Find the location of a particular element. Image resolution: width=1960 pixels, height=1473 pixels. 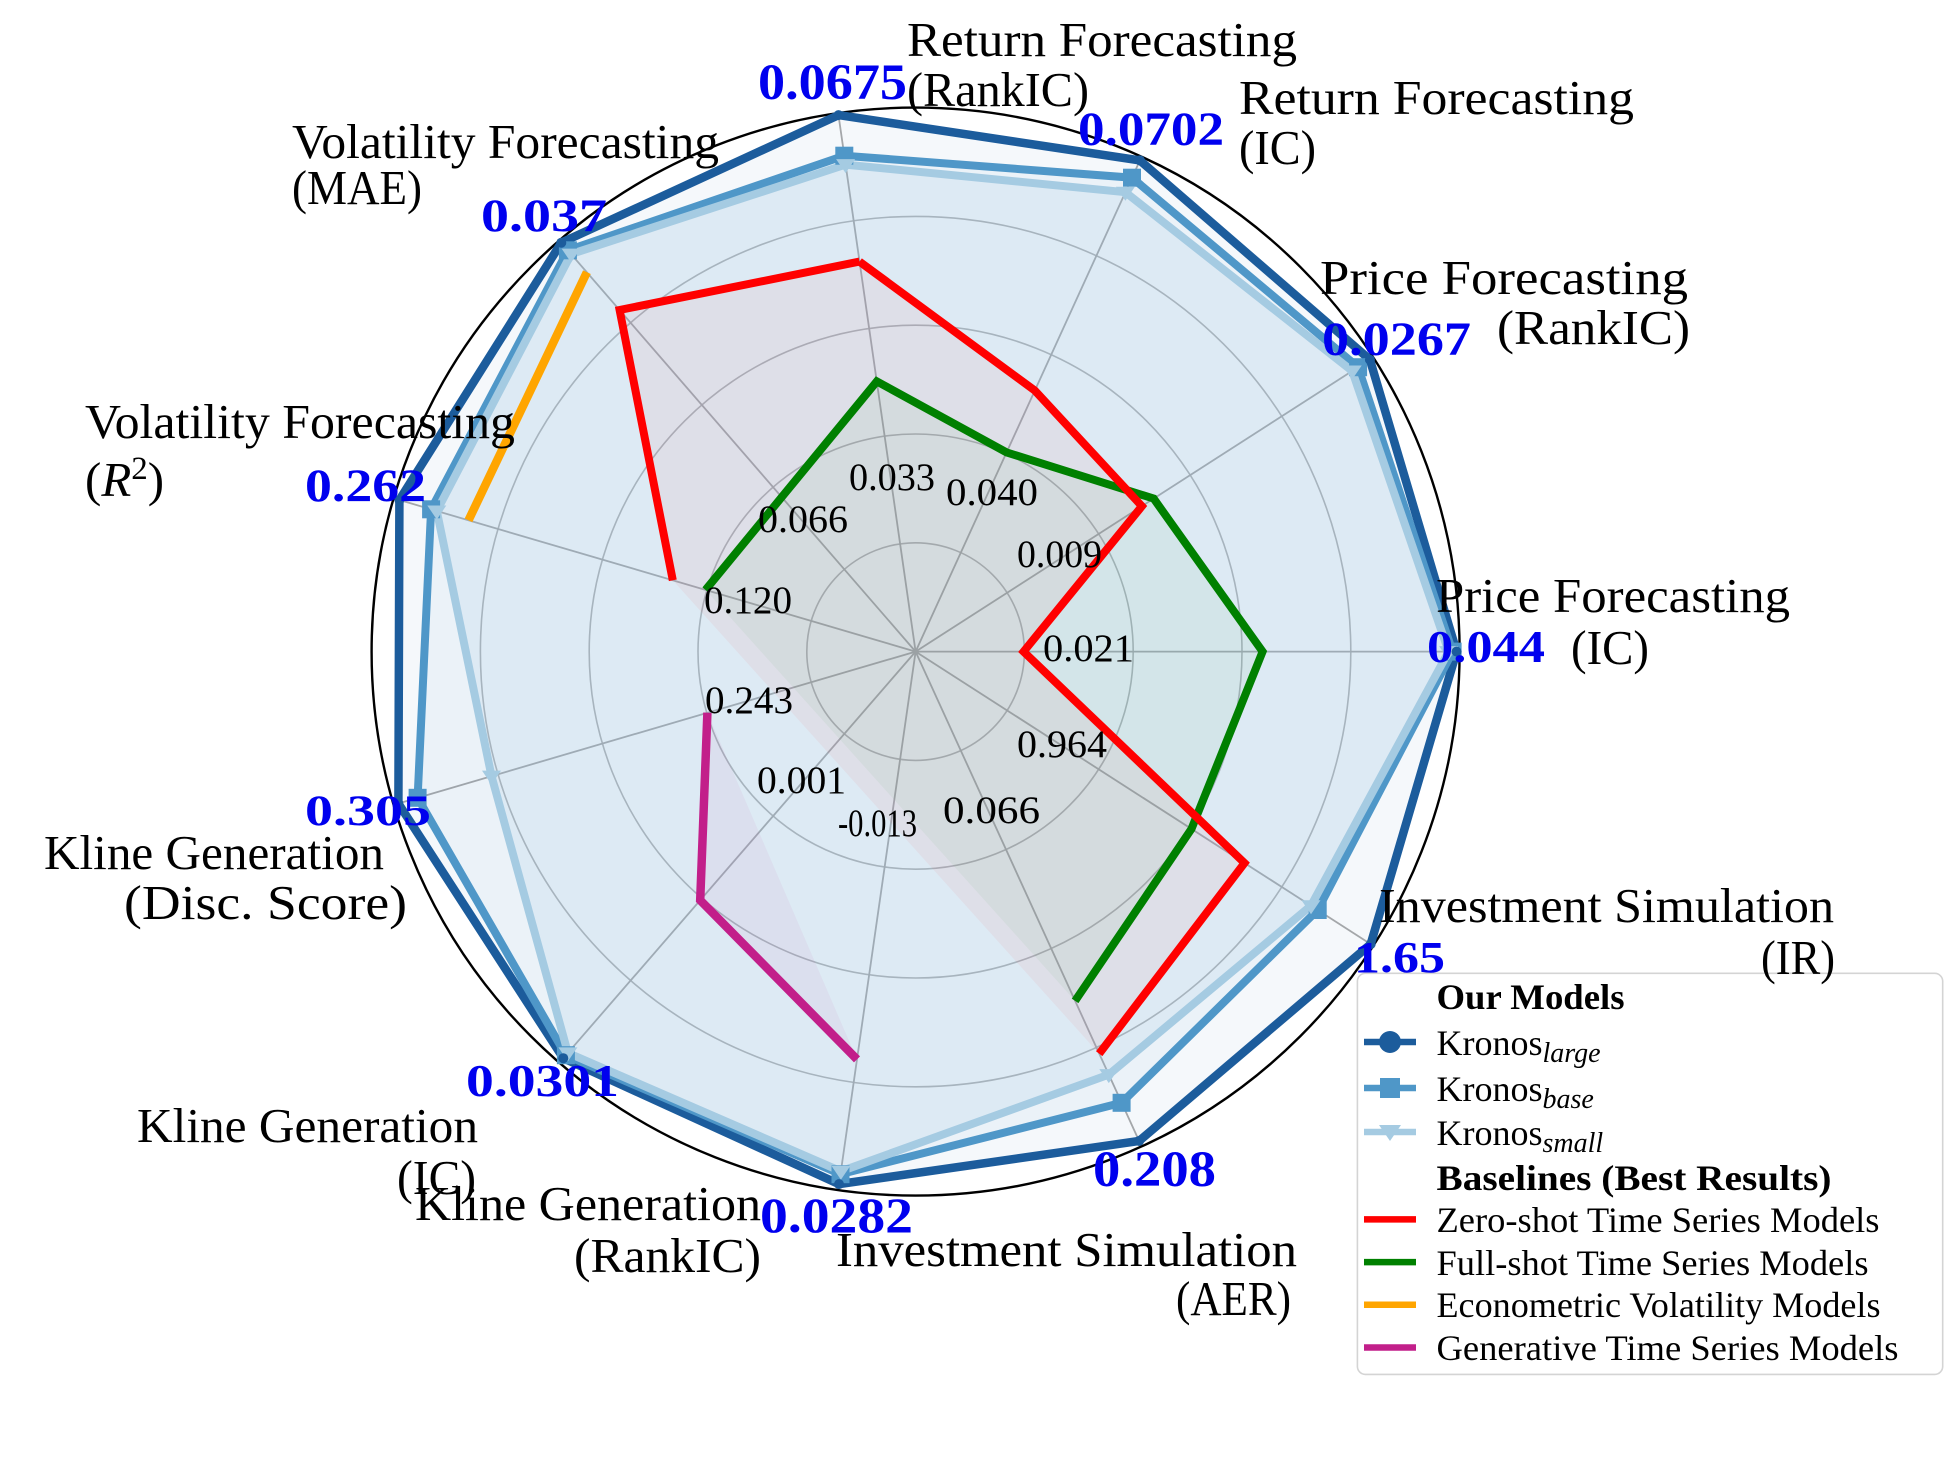

svg-text: 0.001 is located at coordinates (801, 780).